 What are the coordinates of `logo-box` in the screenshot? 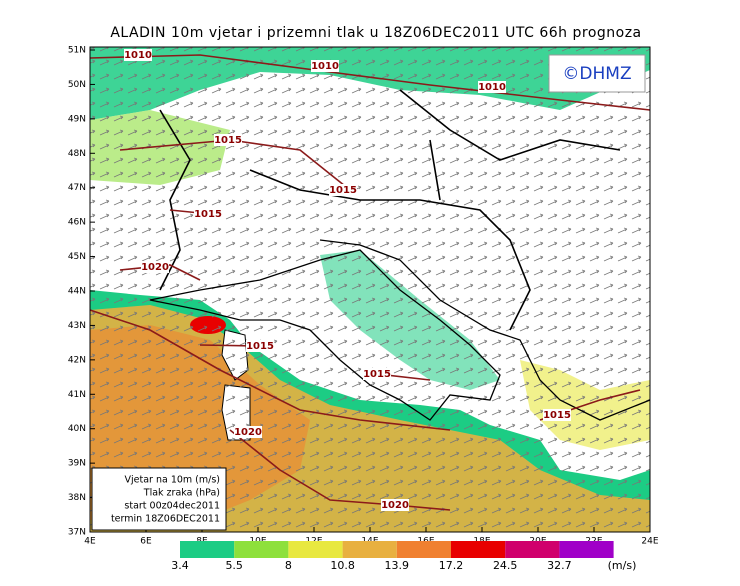 It's located at (597, 73).